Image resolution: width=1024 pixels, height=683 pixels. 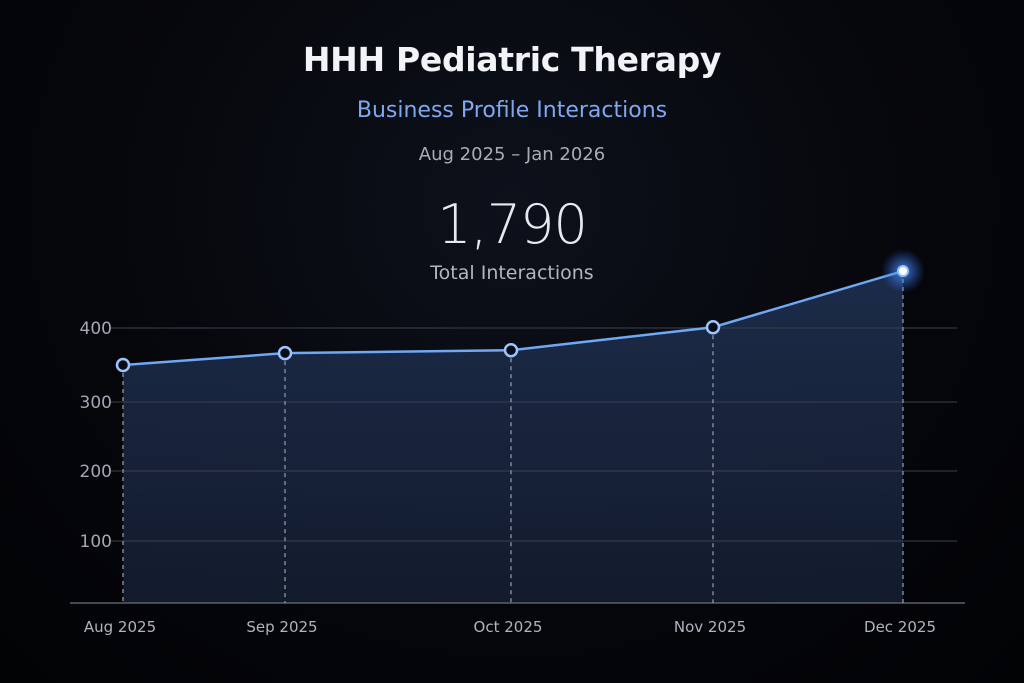 What do you see at coordinates (512, 273) in the screenshot?
I see `total-label: Total Interactions` at bounding box center [512, 273].